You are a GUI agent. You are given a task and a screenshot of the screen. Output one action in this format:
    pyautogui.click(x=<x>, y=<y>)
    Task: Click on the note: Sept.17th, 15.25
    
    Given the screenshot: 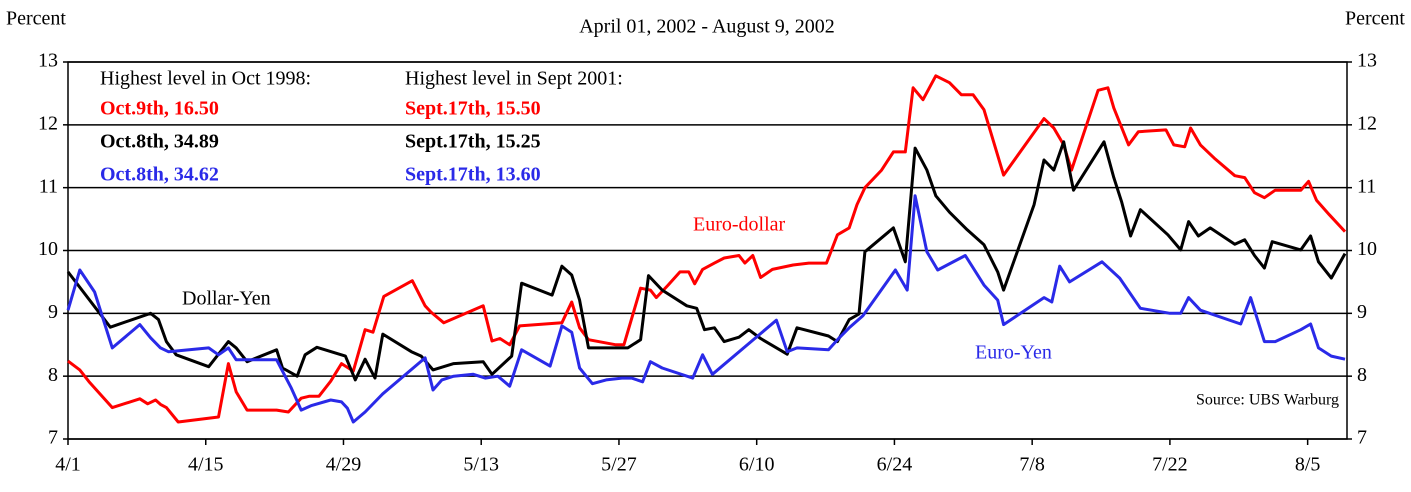 What is the action you would take?
    pyautogui.click(x=473, y=142)
    